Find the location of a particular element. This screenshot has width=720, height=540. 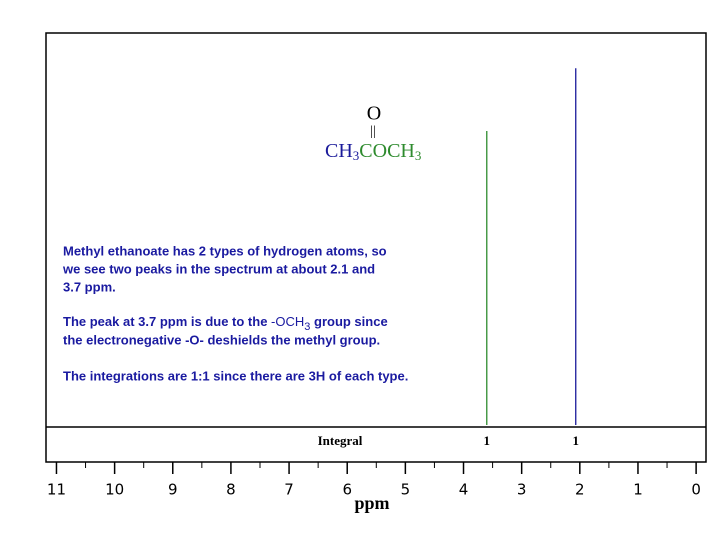

x-tick-label: 5 is located at coordinates (406, 490).